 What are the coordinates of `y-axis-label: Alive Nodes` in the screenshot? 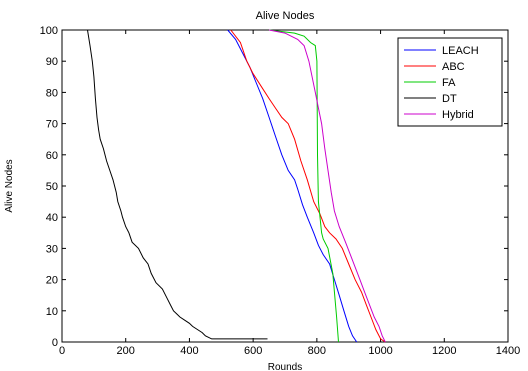 It's located at (9, 185).